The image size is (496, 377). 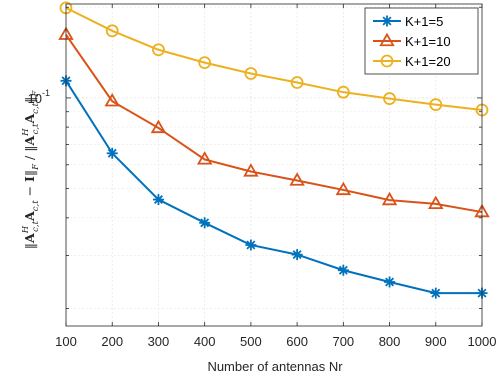 What do you see at coordinates (35, 98) in the screenshot?
I see `y-tick-label: 10` at bounding box center [35, 98].